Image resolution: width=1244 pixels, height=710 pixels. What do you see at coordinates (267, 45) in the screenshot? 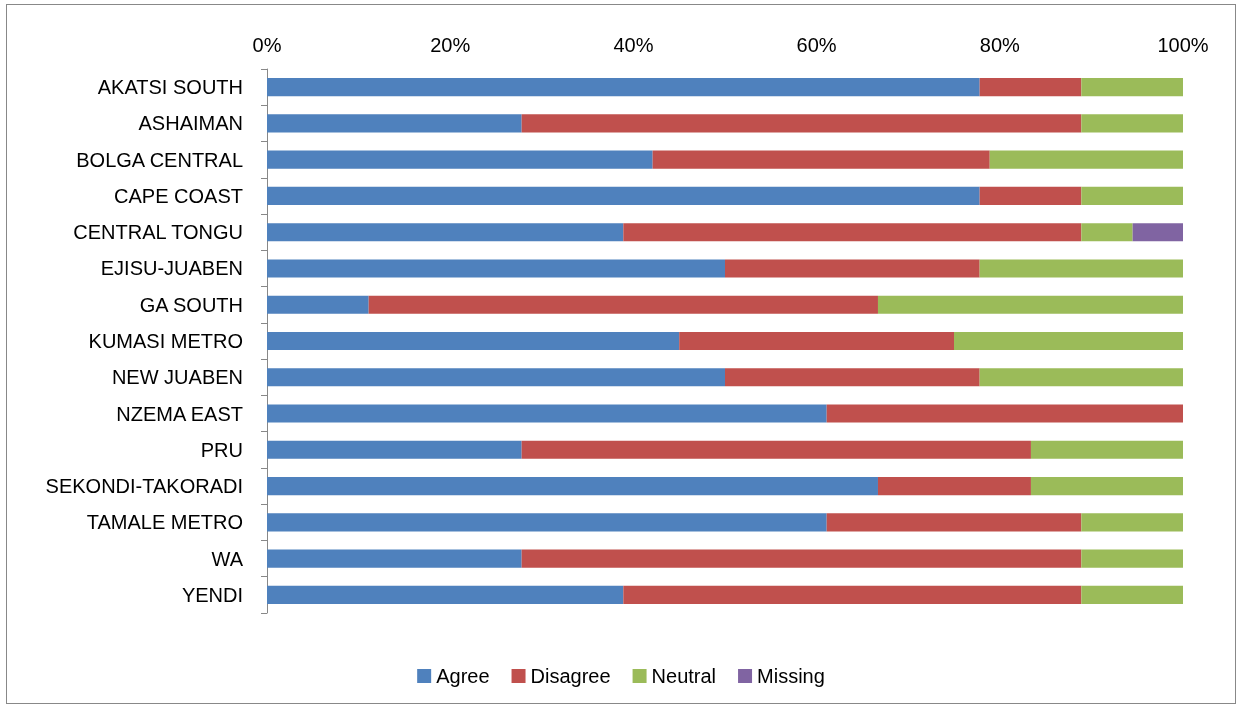
I see `x-tick-label: 0%` at bounding box center [267, 45].